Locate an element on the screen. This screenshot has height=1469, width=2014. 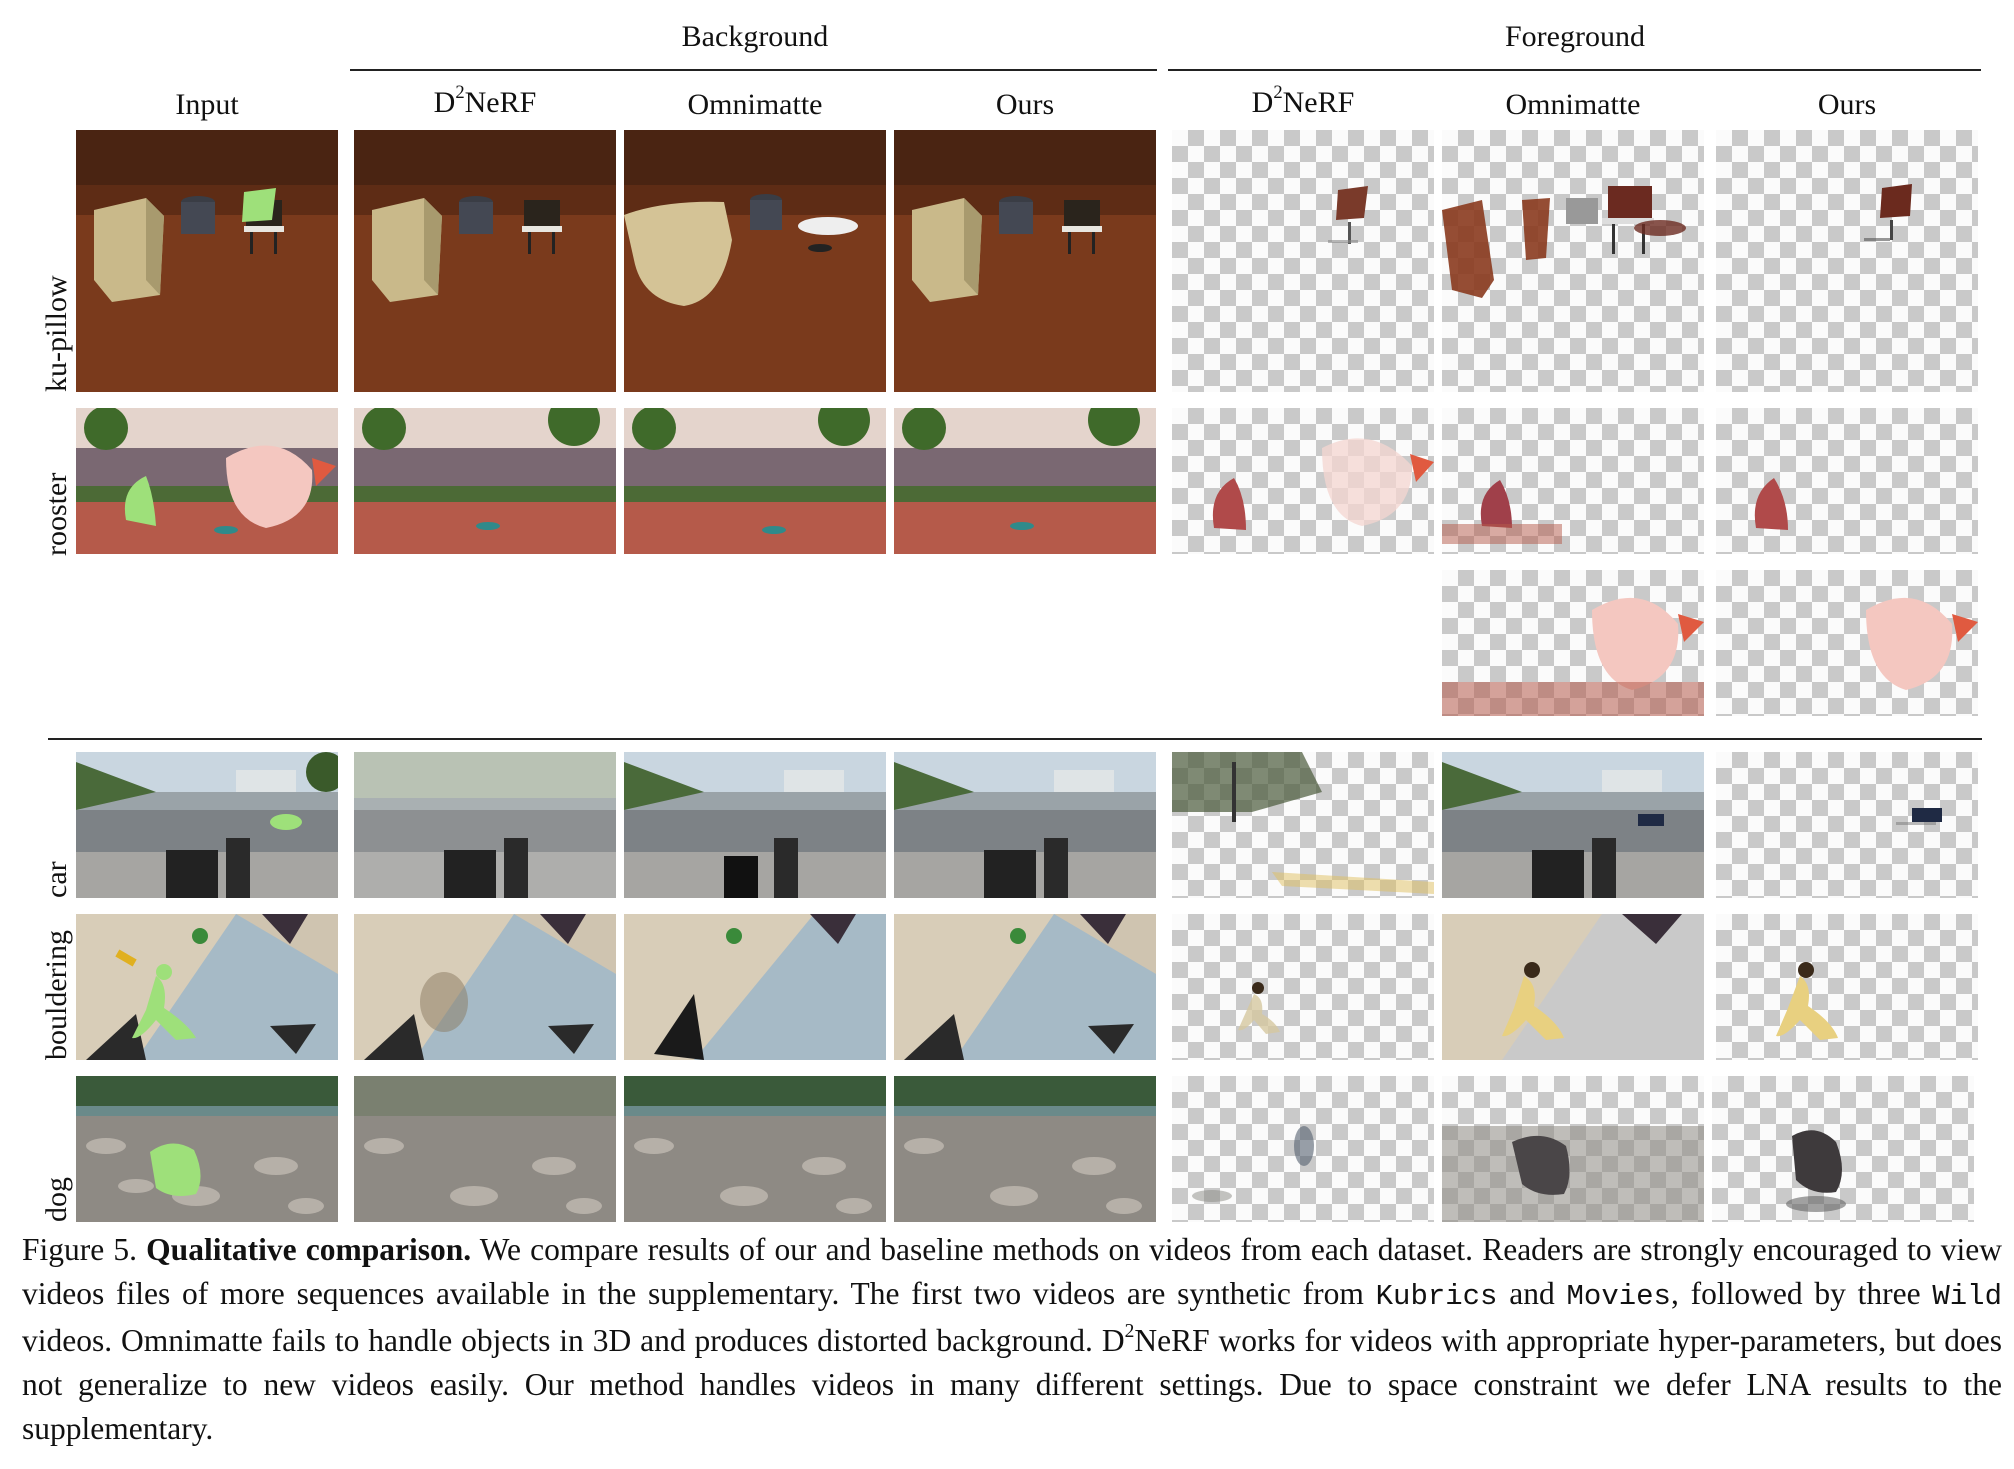
dog-bg-omnimatte-image is located at coordinates (755, 1149).